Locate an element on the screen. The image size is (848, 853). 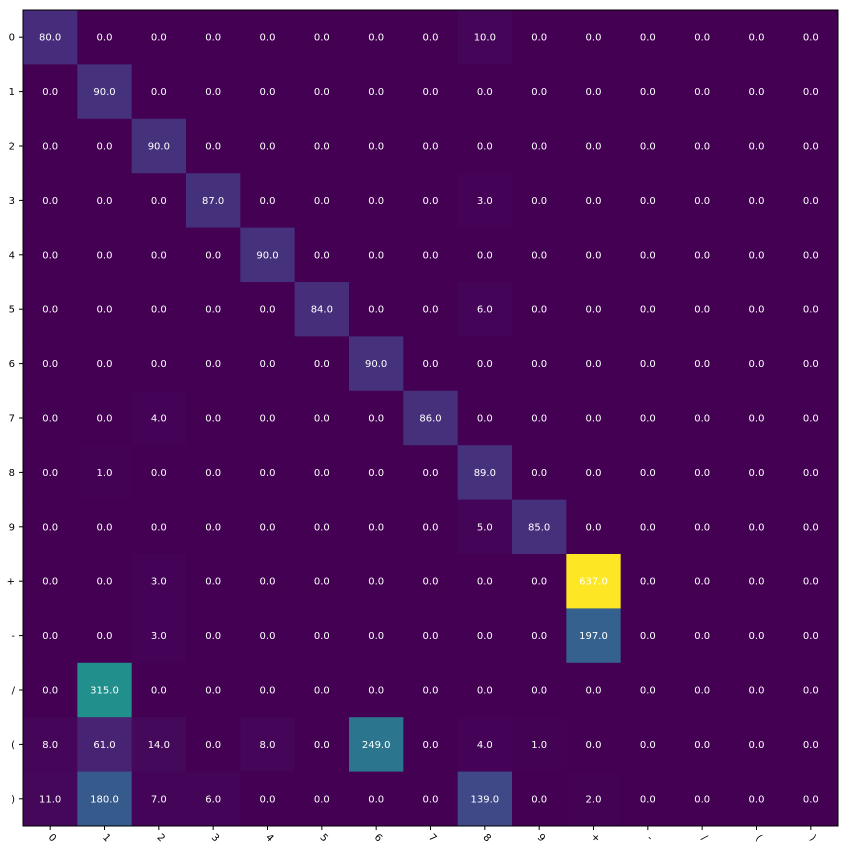
x-tick-label: 3 is located at coordinates (215, 838).